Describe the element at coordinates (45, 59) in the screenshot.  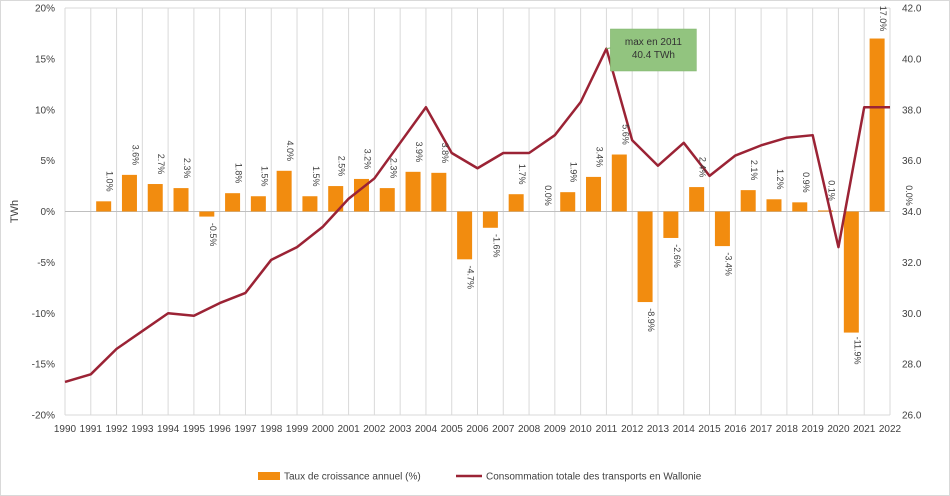
I see `y-left-tick-label: 15%` at that location.